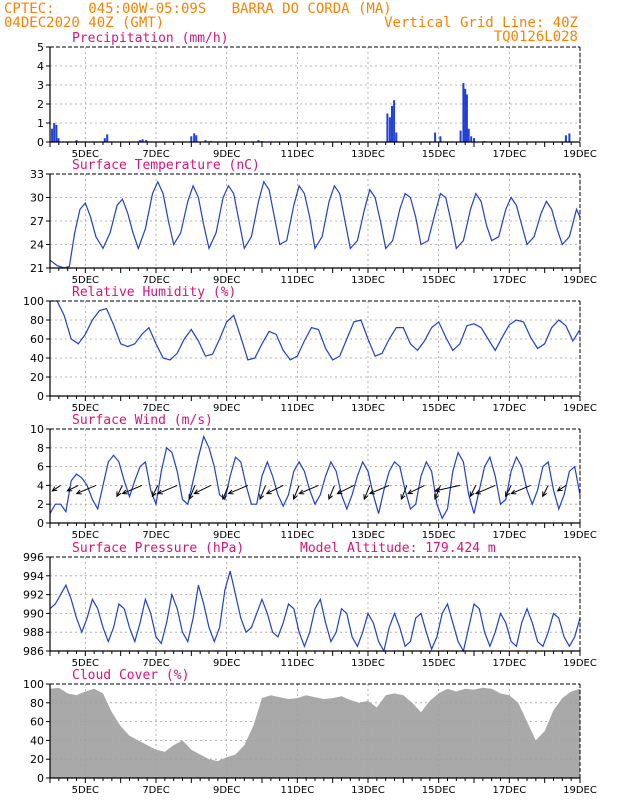  I want to click on cloud-cover-ytick-label: 60, so click(37, 722).